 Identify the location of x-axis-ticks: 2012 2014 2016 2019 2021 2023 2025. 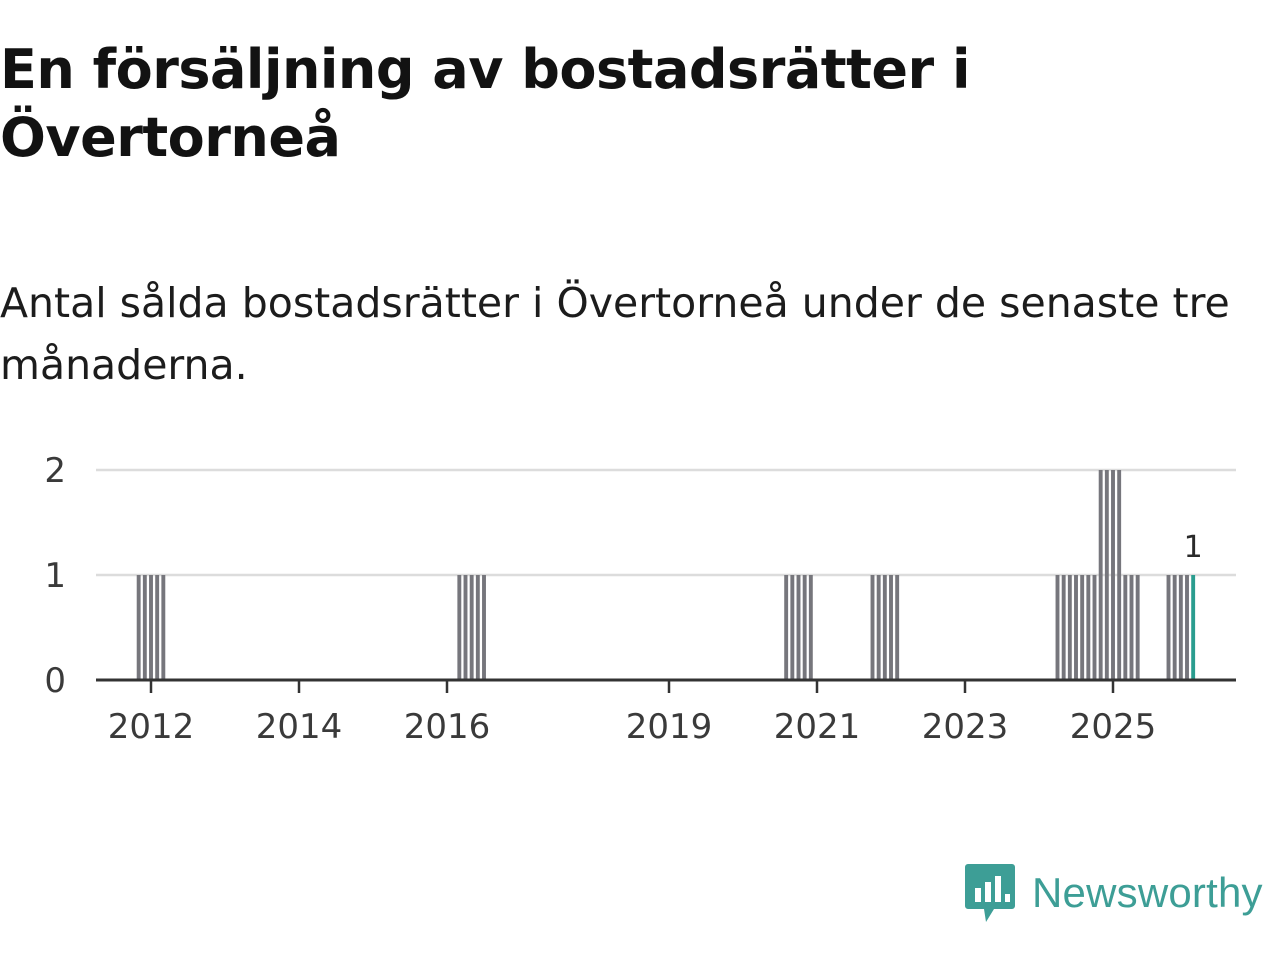
(666, 712).